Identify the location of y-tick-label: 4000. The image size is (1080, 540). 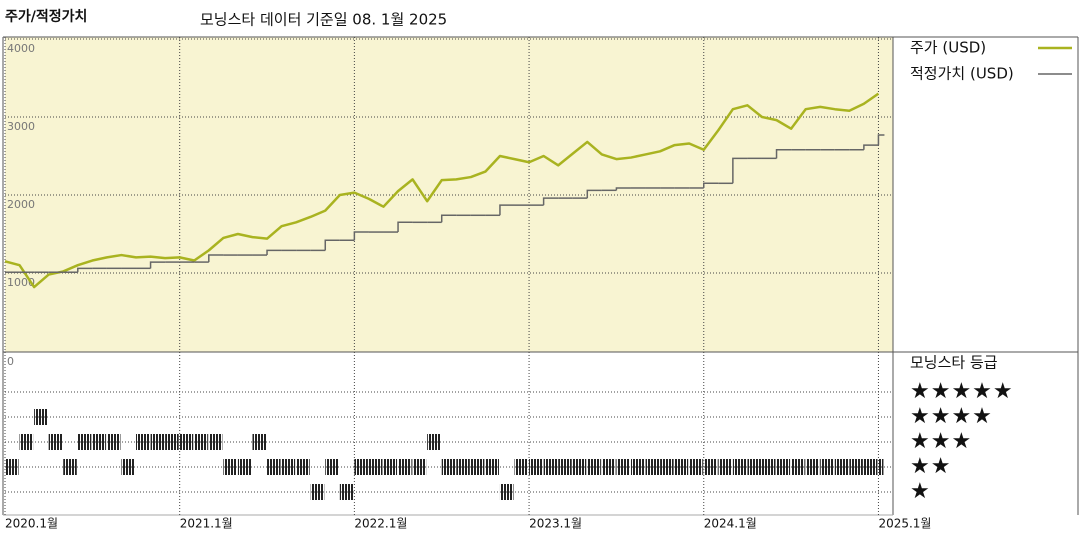
(21, 48).